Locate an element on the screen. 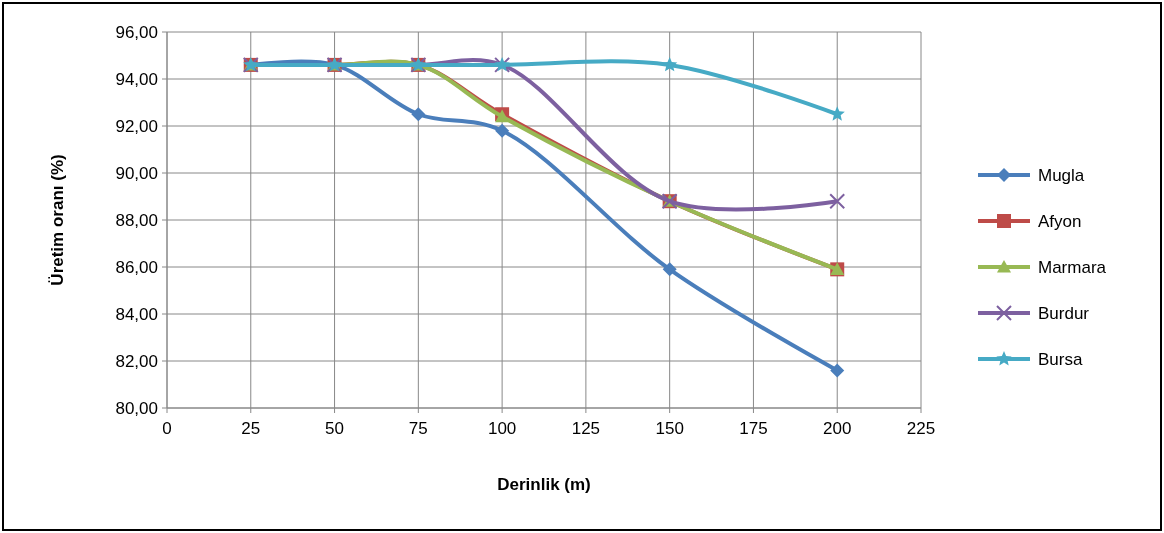  legend-label: Marmara is located at coordinates (1072, 267).